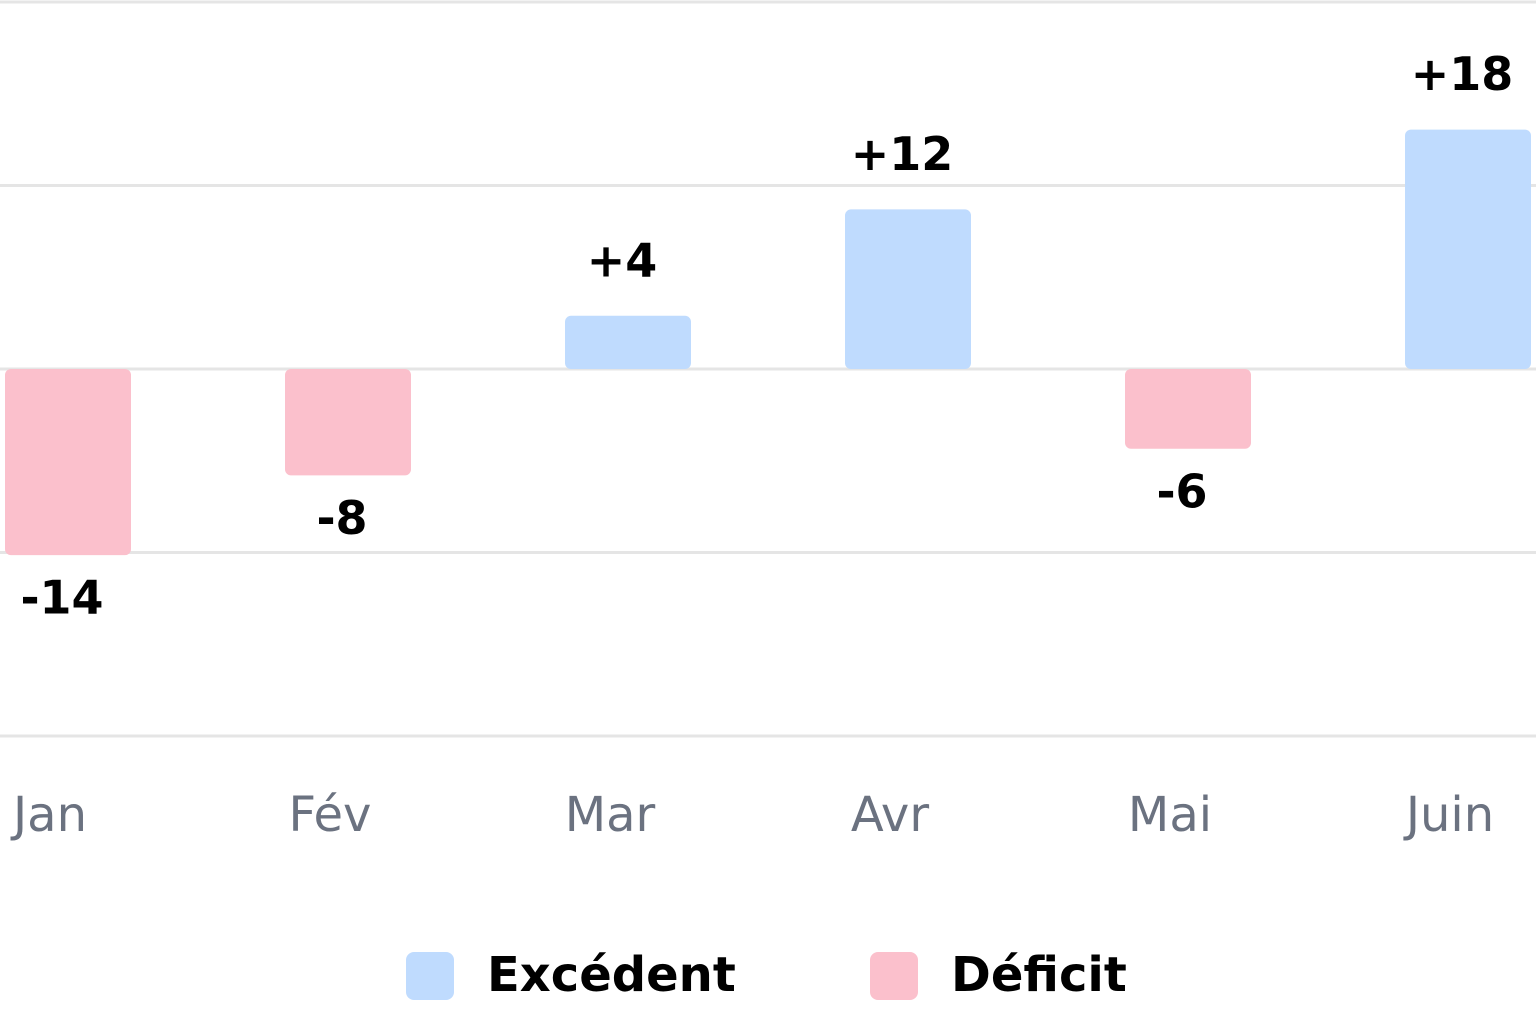 The width and height of the screenshot is (1536, 1024). I want to click on legend-label: Déficit, so click(1039, 975).